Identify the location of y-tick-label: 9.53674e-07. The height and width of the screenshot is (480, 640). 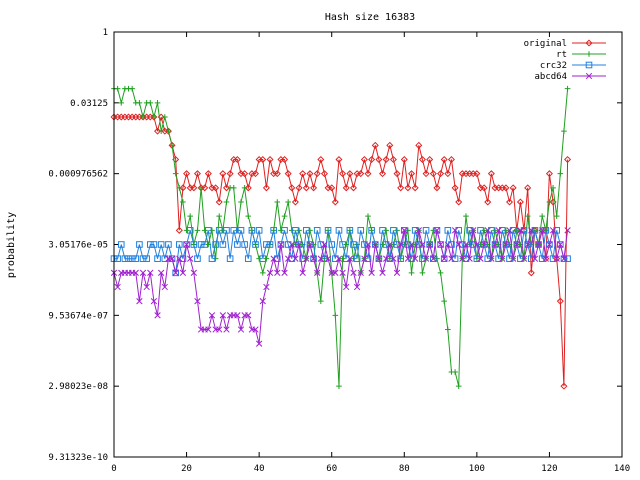
(78, 316).